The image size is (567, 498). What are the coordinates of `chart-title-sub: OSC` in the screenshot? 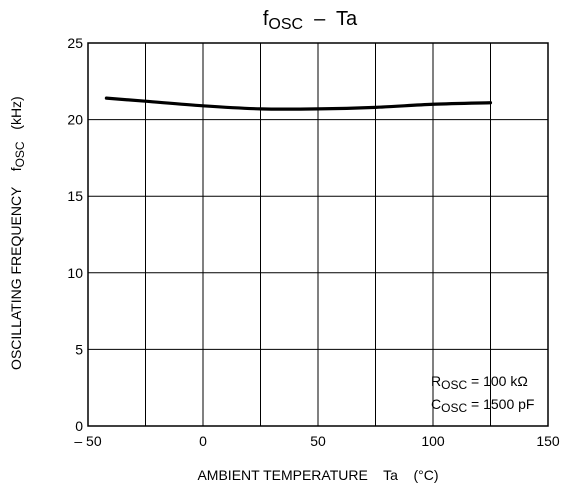 It's located at (285, 24).